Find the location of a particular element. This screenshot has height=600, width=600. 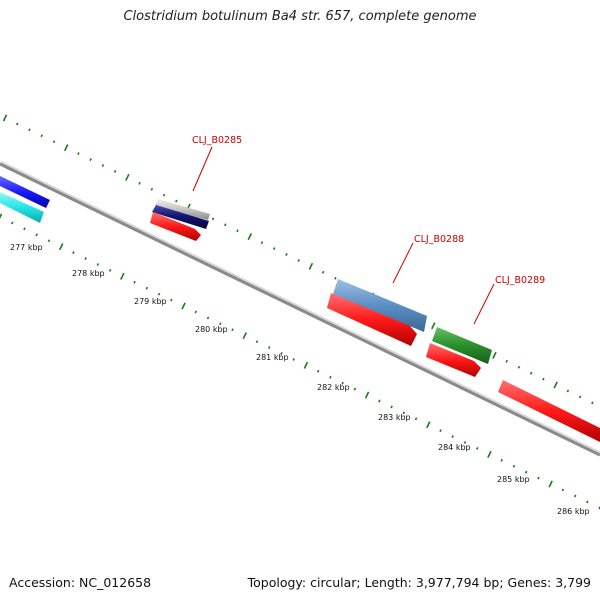

gene-arrow-steelblue is located at coordinates (380, 305).